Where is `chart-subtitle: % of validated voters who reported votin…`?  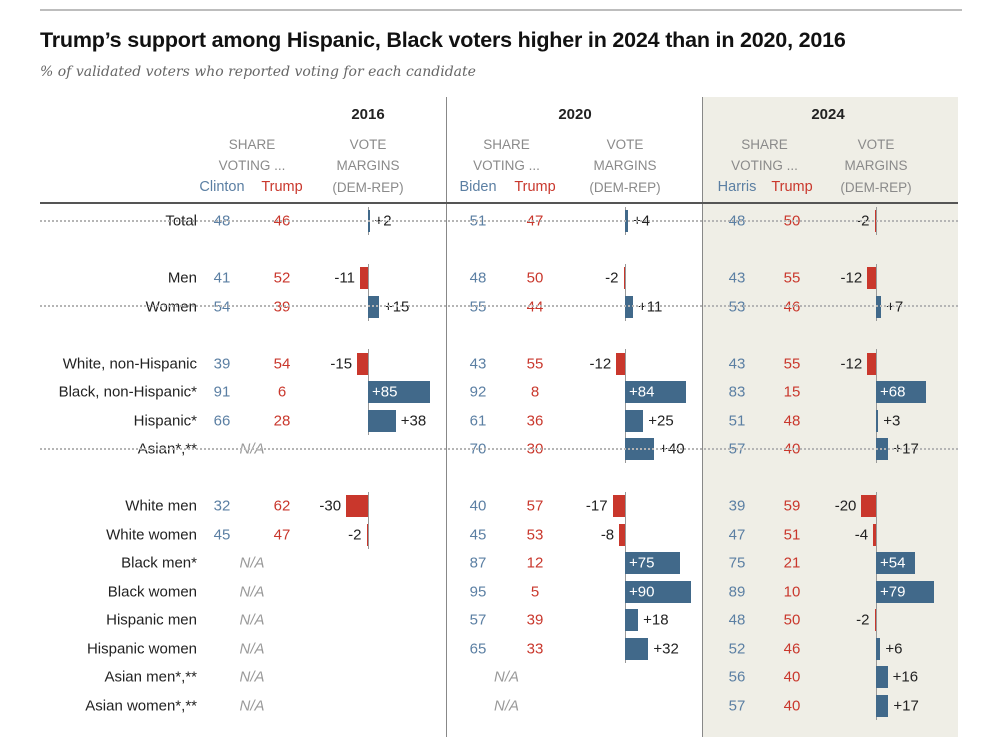
chart-subtitle: % of validated voters who reported votin… is located at coordinates (258, 72).